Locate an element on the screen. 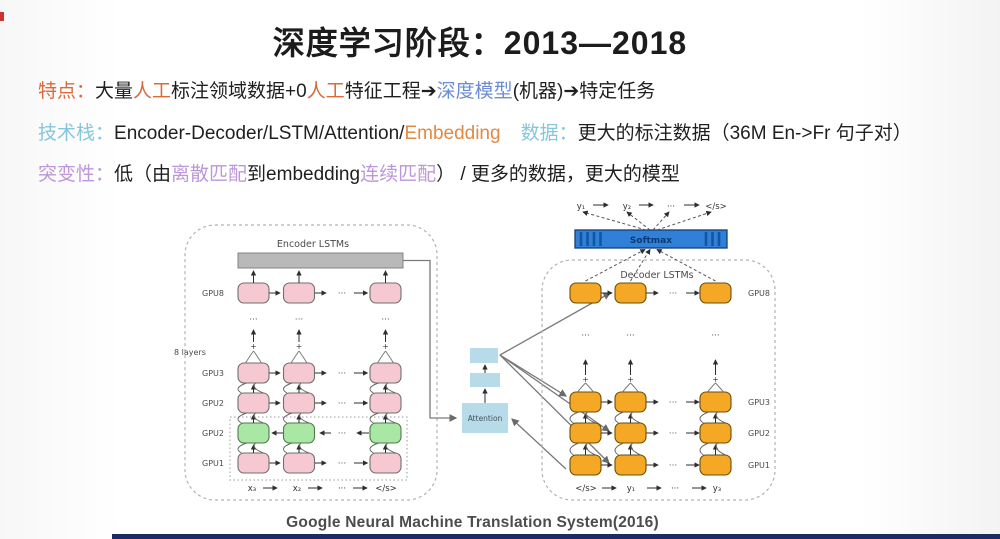  text-segment: 技术栈： is located at coordinates (76, 133).